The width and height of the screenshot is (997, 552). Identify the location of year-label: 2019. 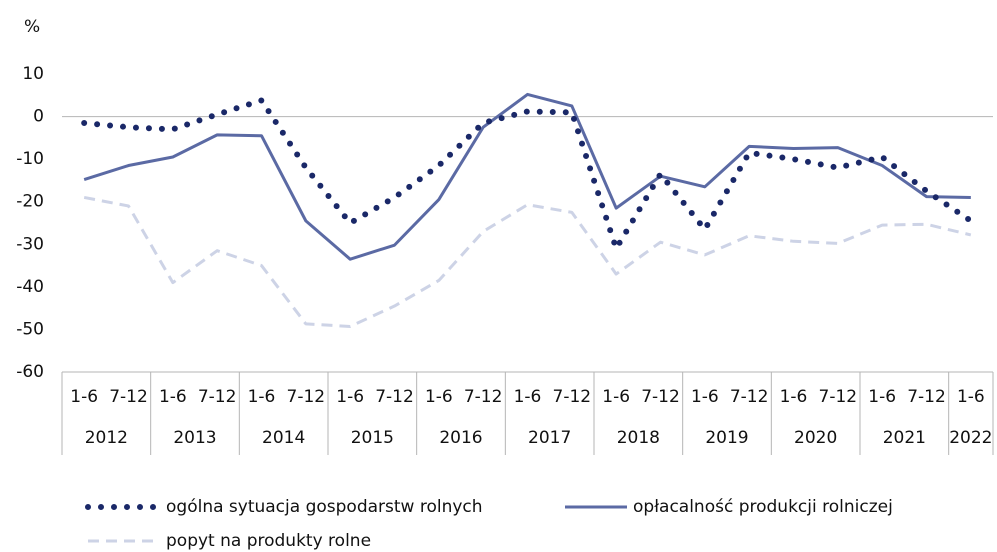
(726, 438).